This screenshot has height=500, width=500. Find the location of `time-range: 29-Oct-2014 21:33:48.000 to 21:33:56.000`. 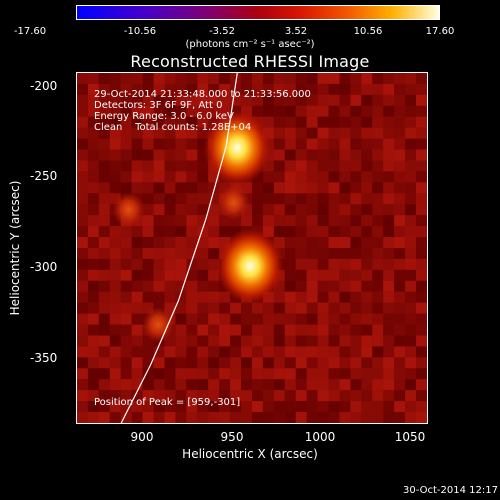

time-range: 29-Oct-2014 21:33:48.000 to 21:33:56.000 is located at coordinates (202, 94).